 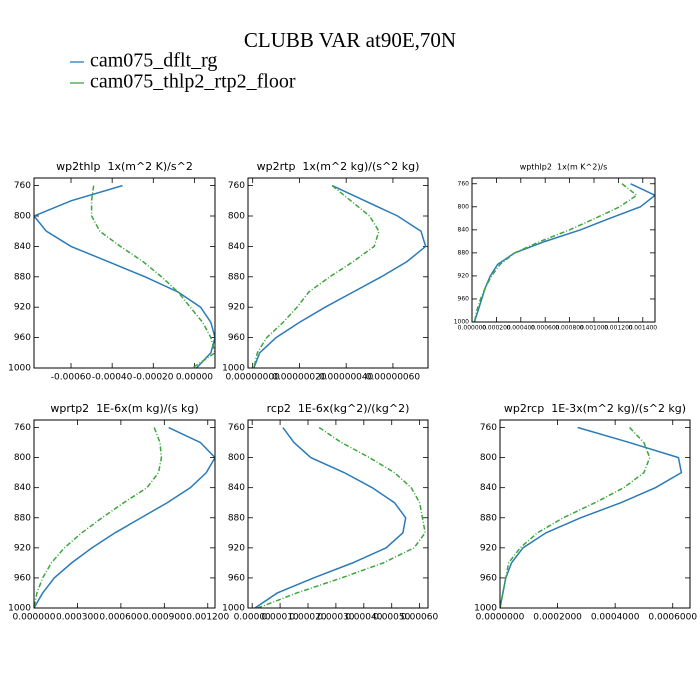 What do you see at coordinates (307, 618) in the screenshot?
I see `x-tick-label: 0.00020` at bounding box center [307, 618].